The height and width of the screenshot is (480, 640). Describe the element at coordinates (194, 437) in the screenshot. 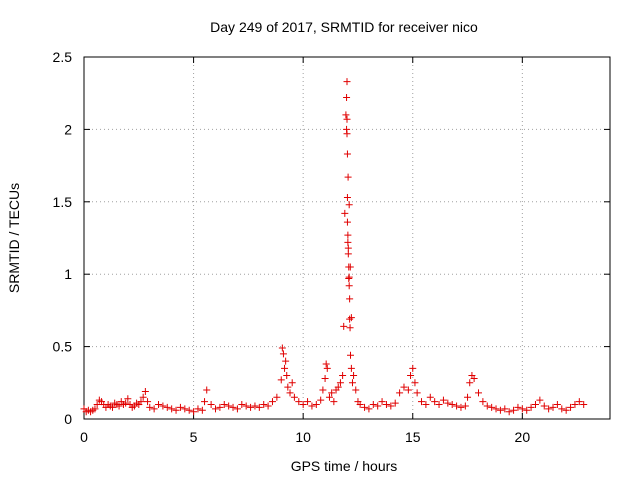

I see `x-tick-label: 5` at that location.